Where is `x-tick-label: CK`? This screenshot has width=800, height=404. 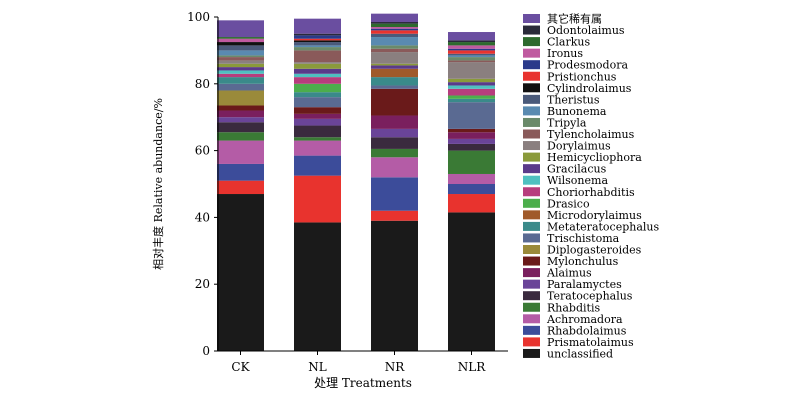
x-tick-label: CK is located at coordinates (240, 367).